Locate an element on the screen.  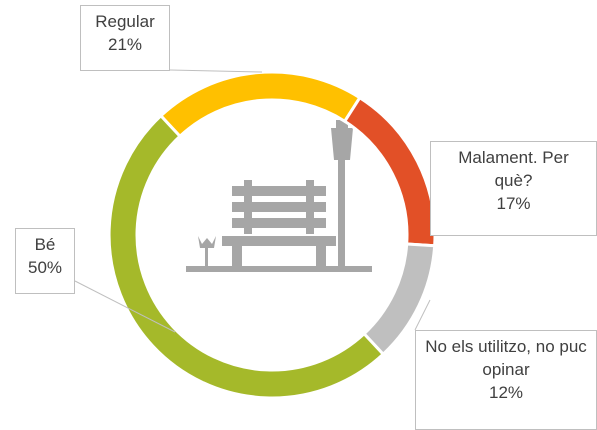
label-value: 17% is located at coordinates (513, 203).